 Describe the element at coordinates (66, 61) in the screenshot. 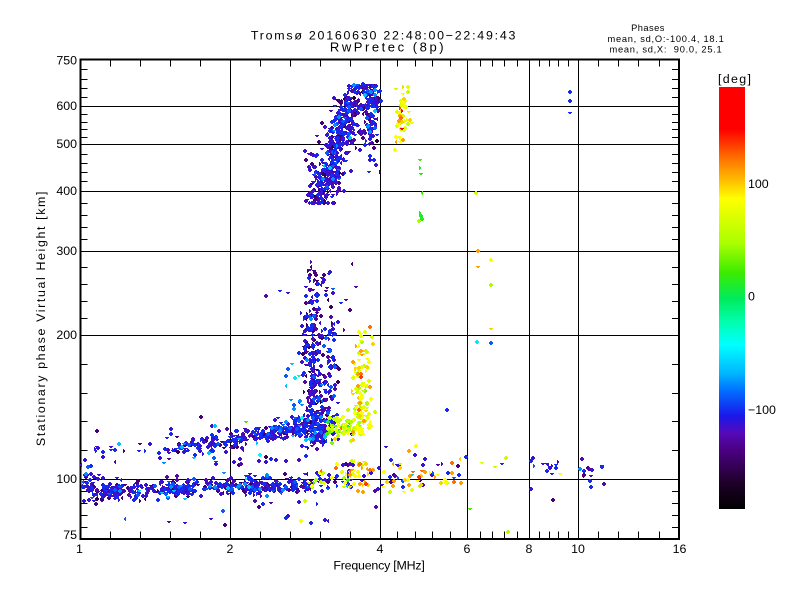

I see `svg-text: 750` at that location.